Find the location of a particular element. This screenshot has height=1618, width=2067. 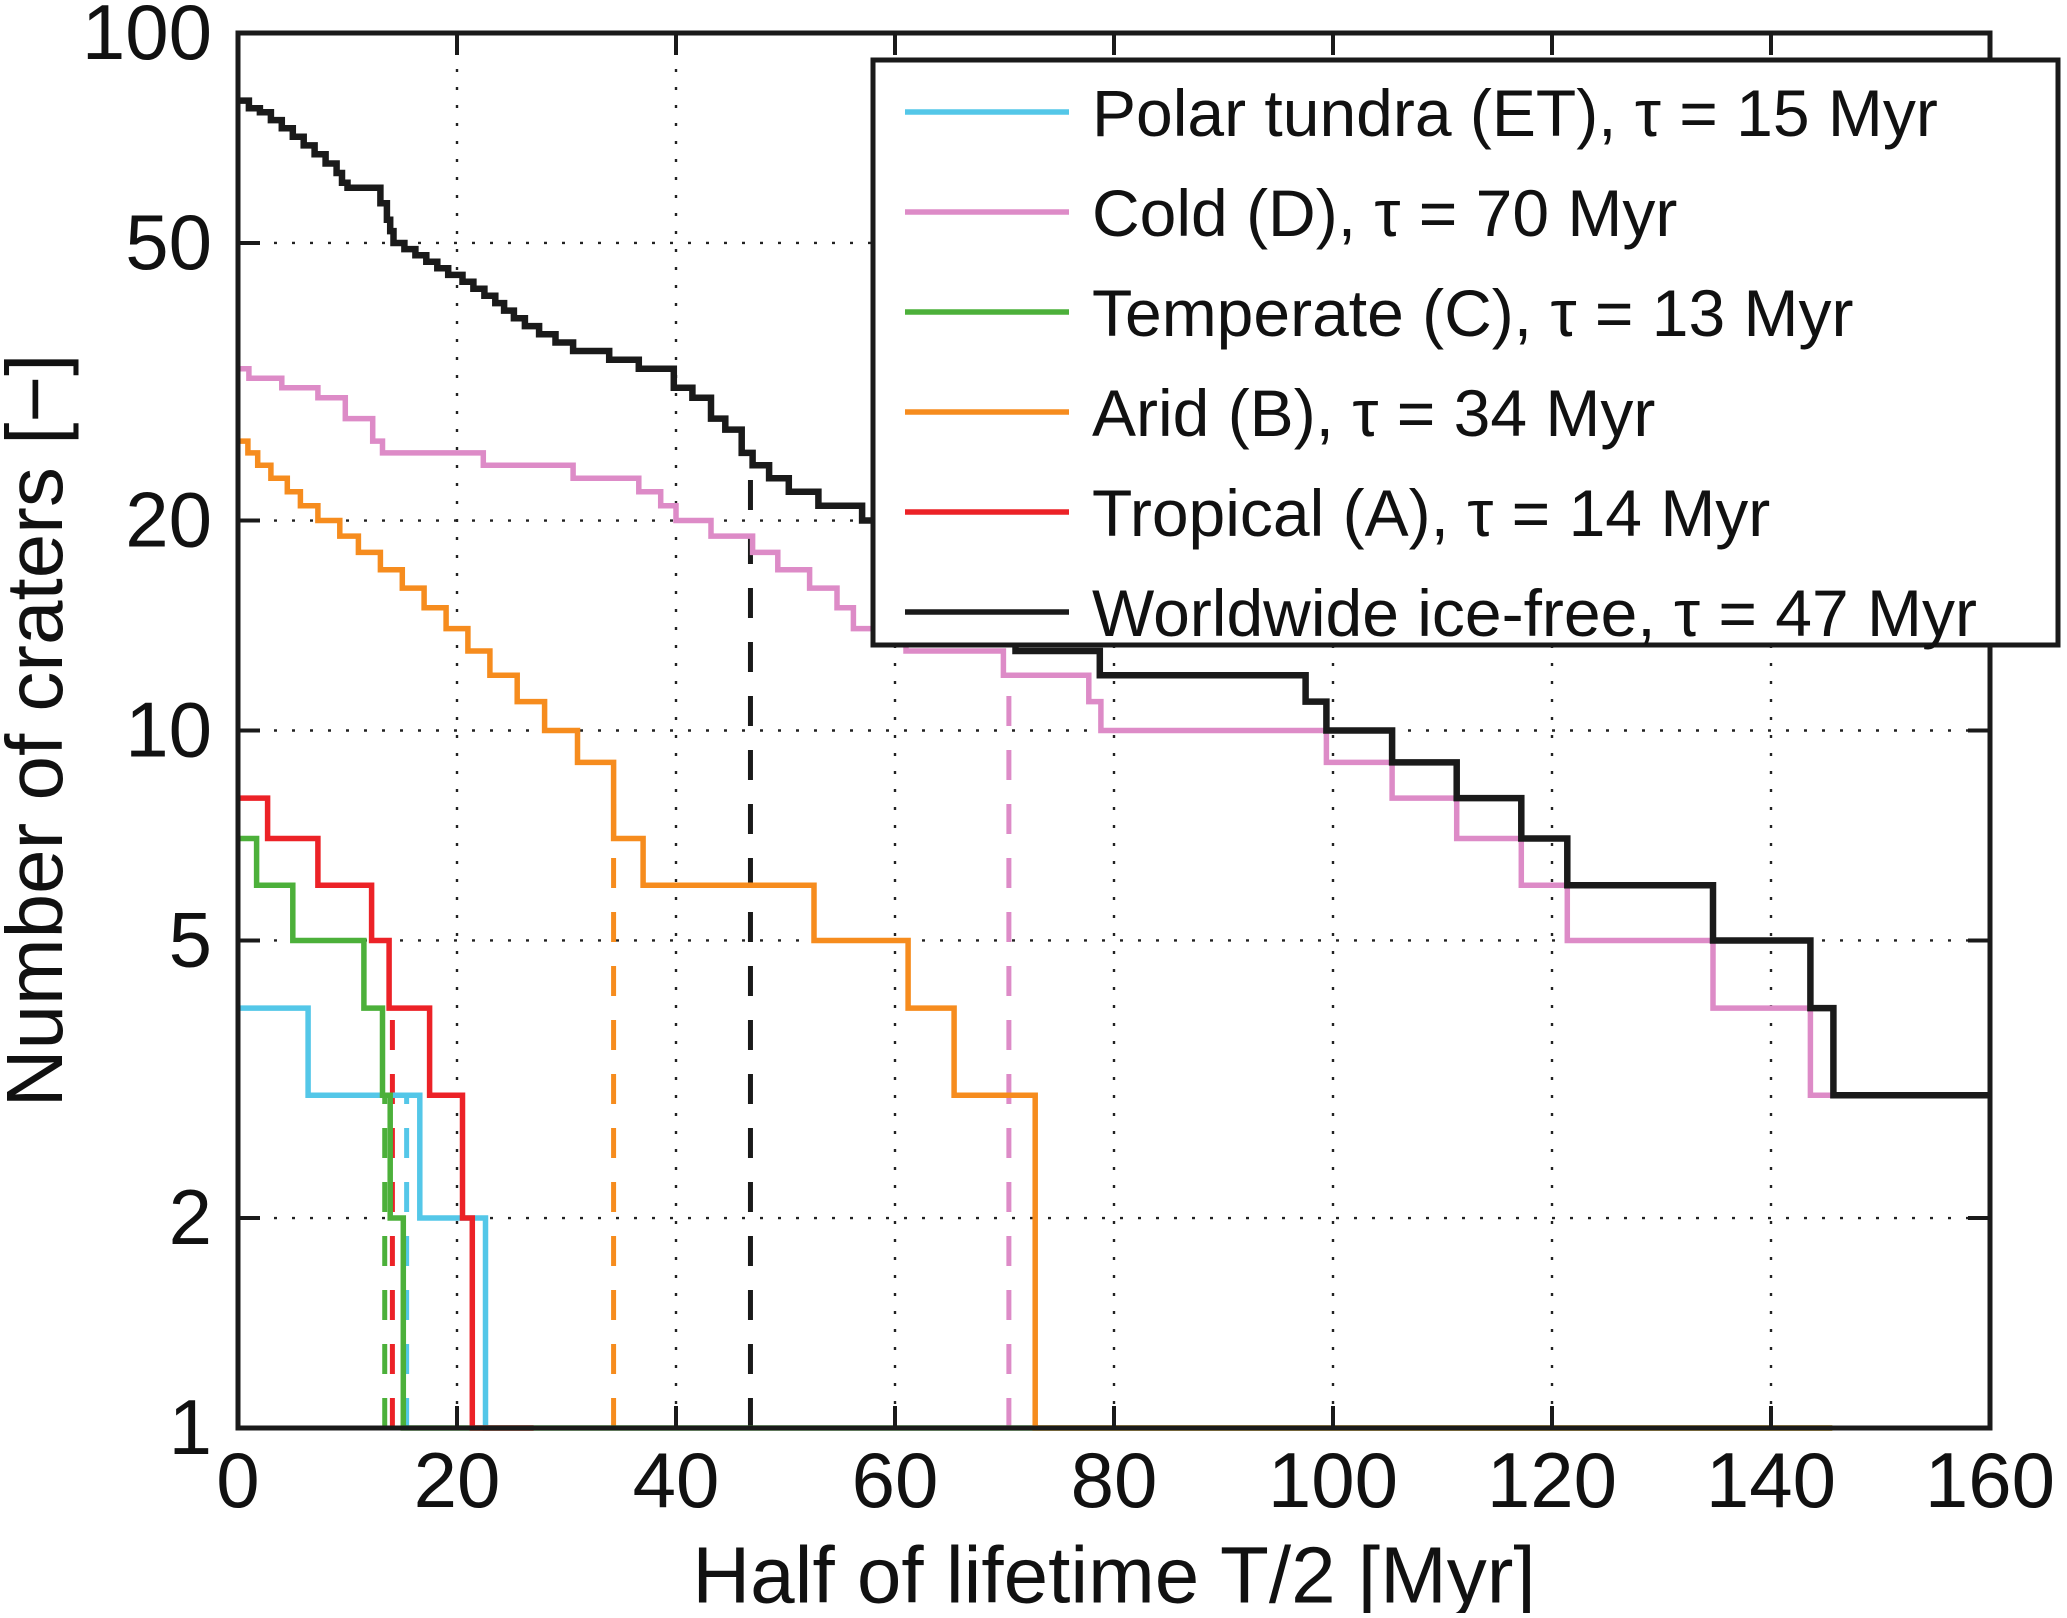

legend-label-worldwide-ice-free: Worldwide ice-free, τ = 47 Myr is located at coordinates (1534, 613).